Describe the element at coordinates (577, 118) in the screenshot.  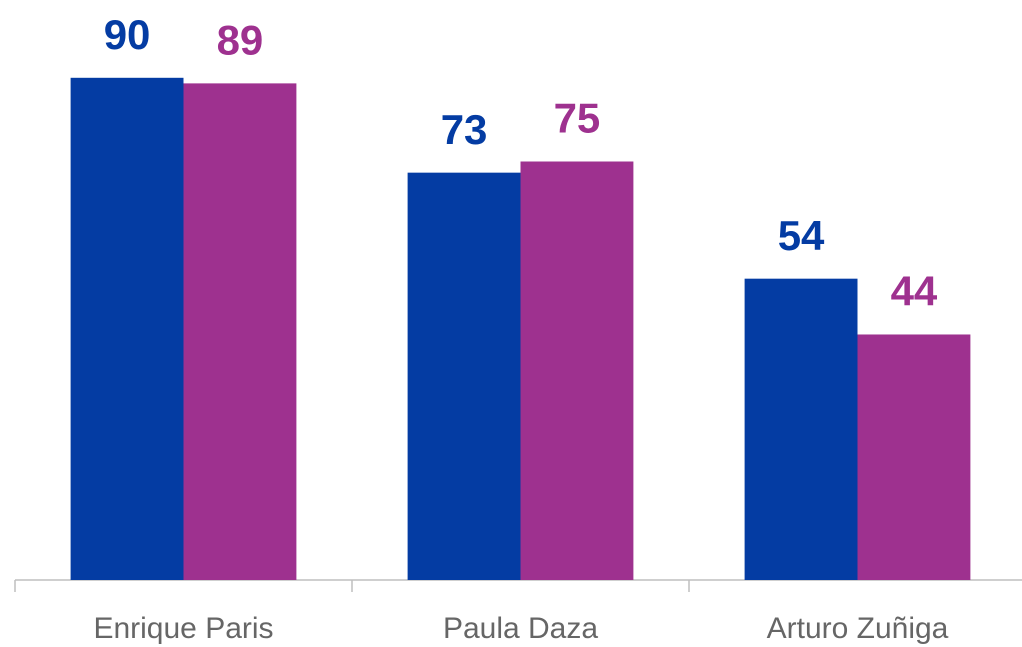
I see `data-label: 75` at that location.